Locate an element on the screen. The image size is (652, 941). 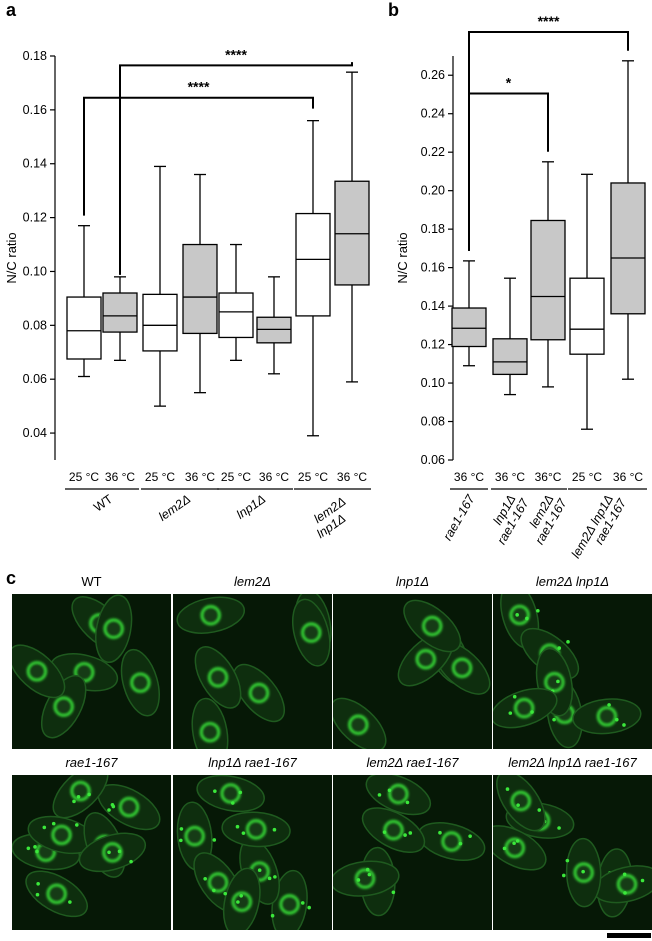
panel-letter-b: b is located at coordinates (393, 10).